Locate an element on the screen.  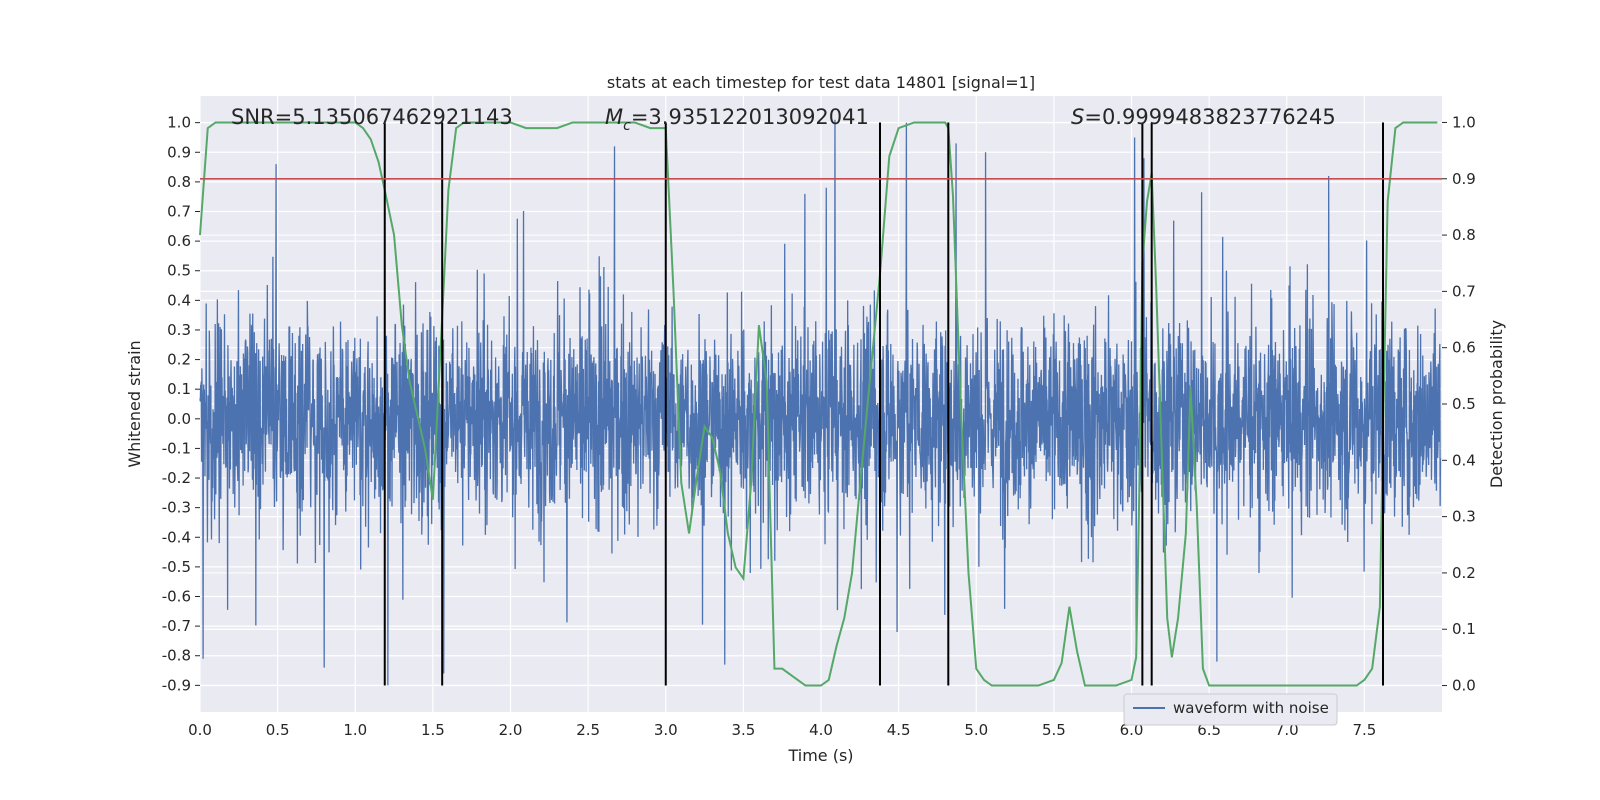
x-tick-label: 5.0 is located at coordinates (976, 730).